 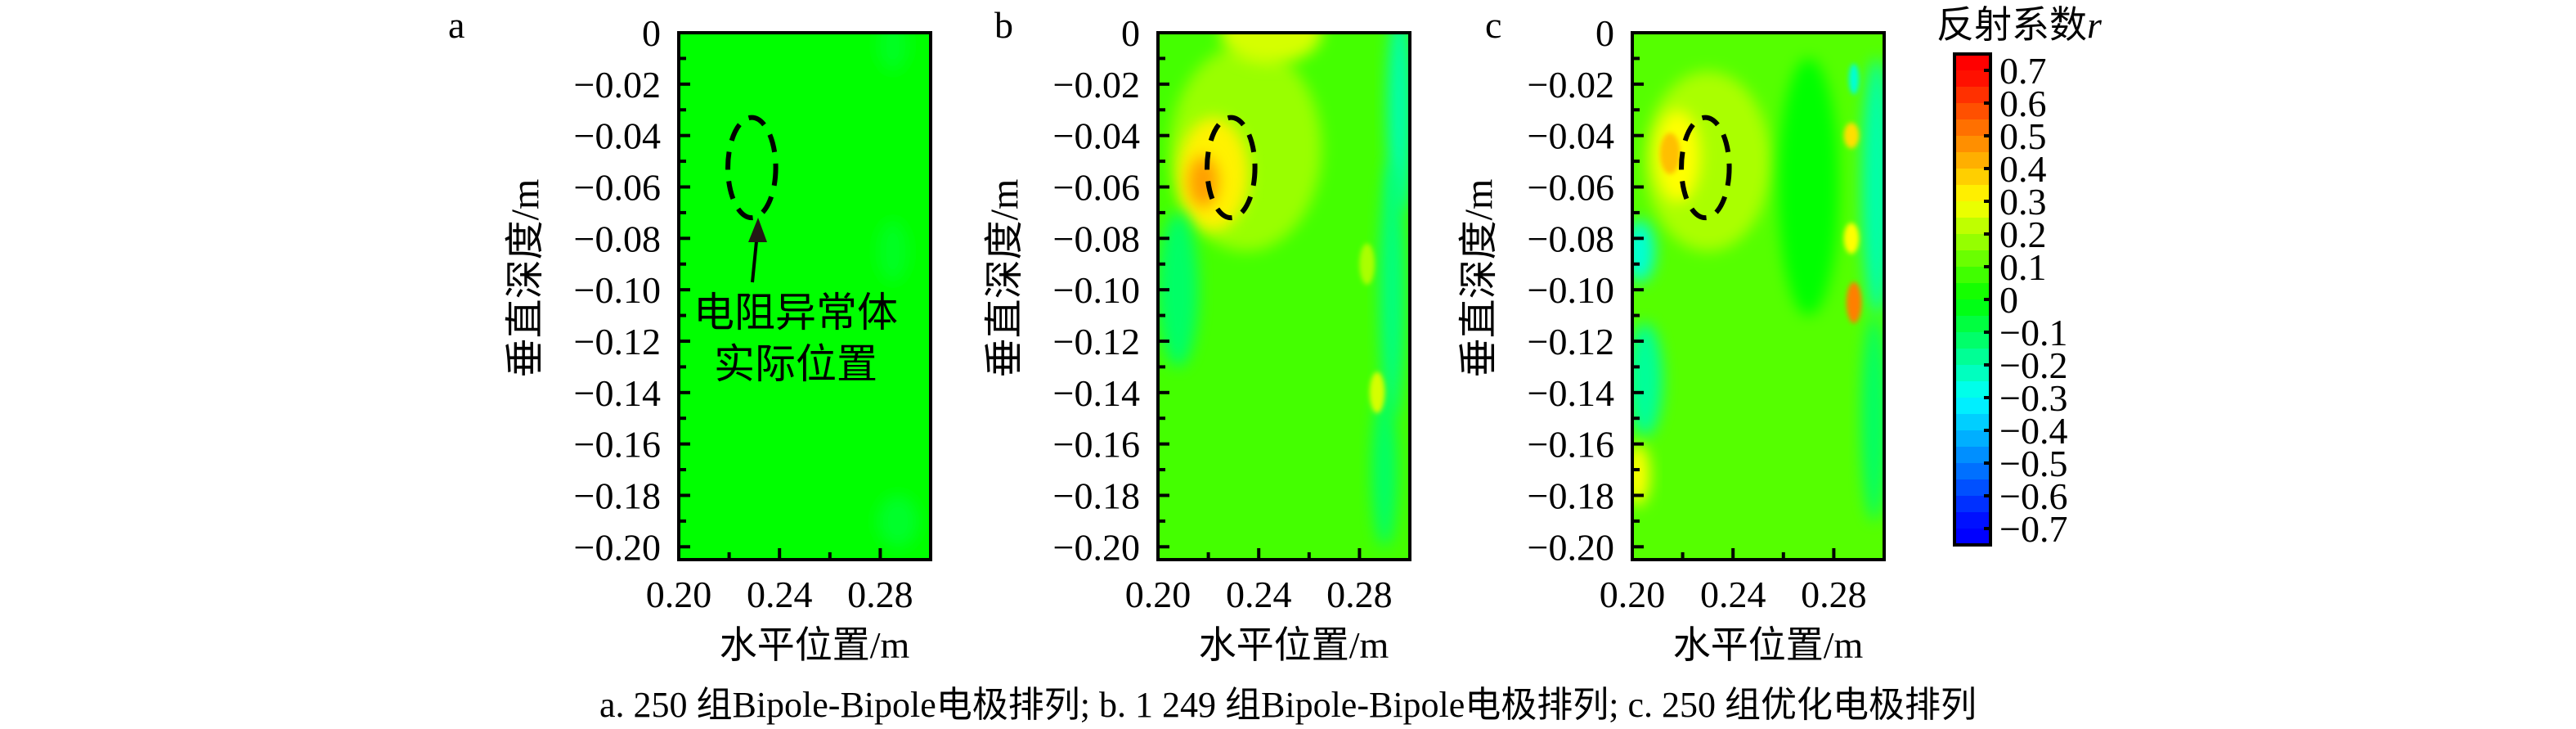 I want to click on colorbar-tick-label: 0.3, so click(x=2023, y=202).